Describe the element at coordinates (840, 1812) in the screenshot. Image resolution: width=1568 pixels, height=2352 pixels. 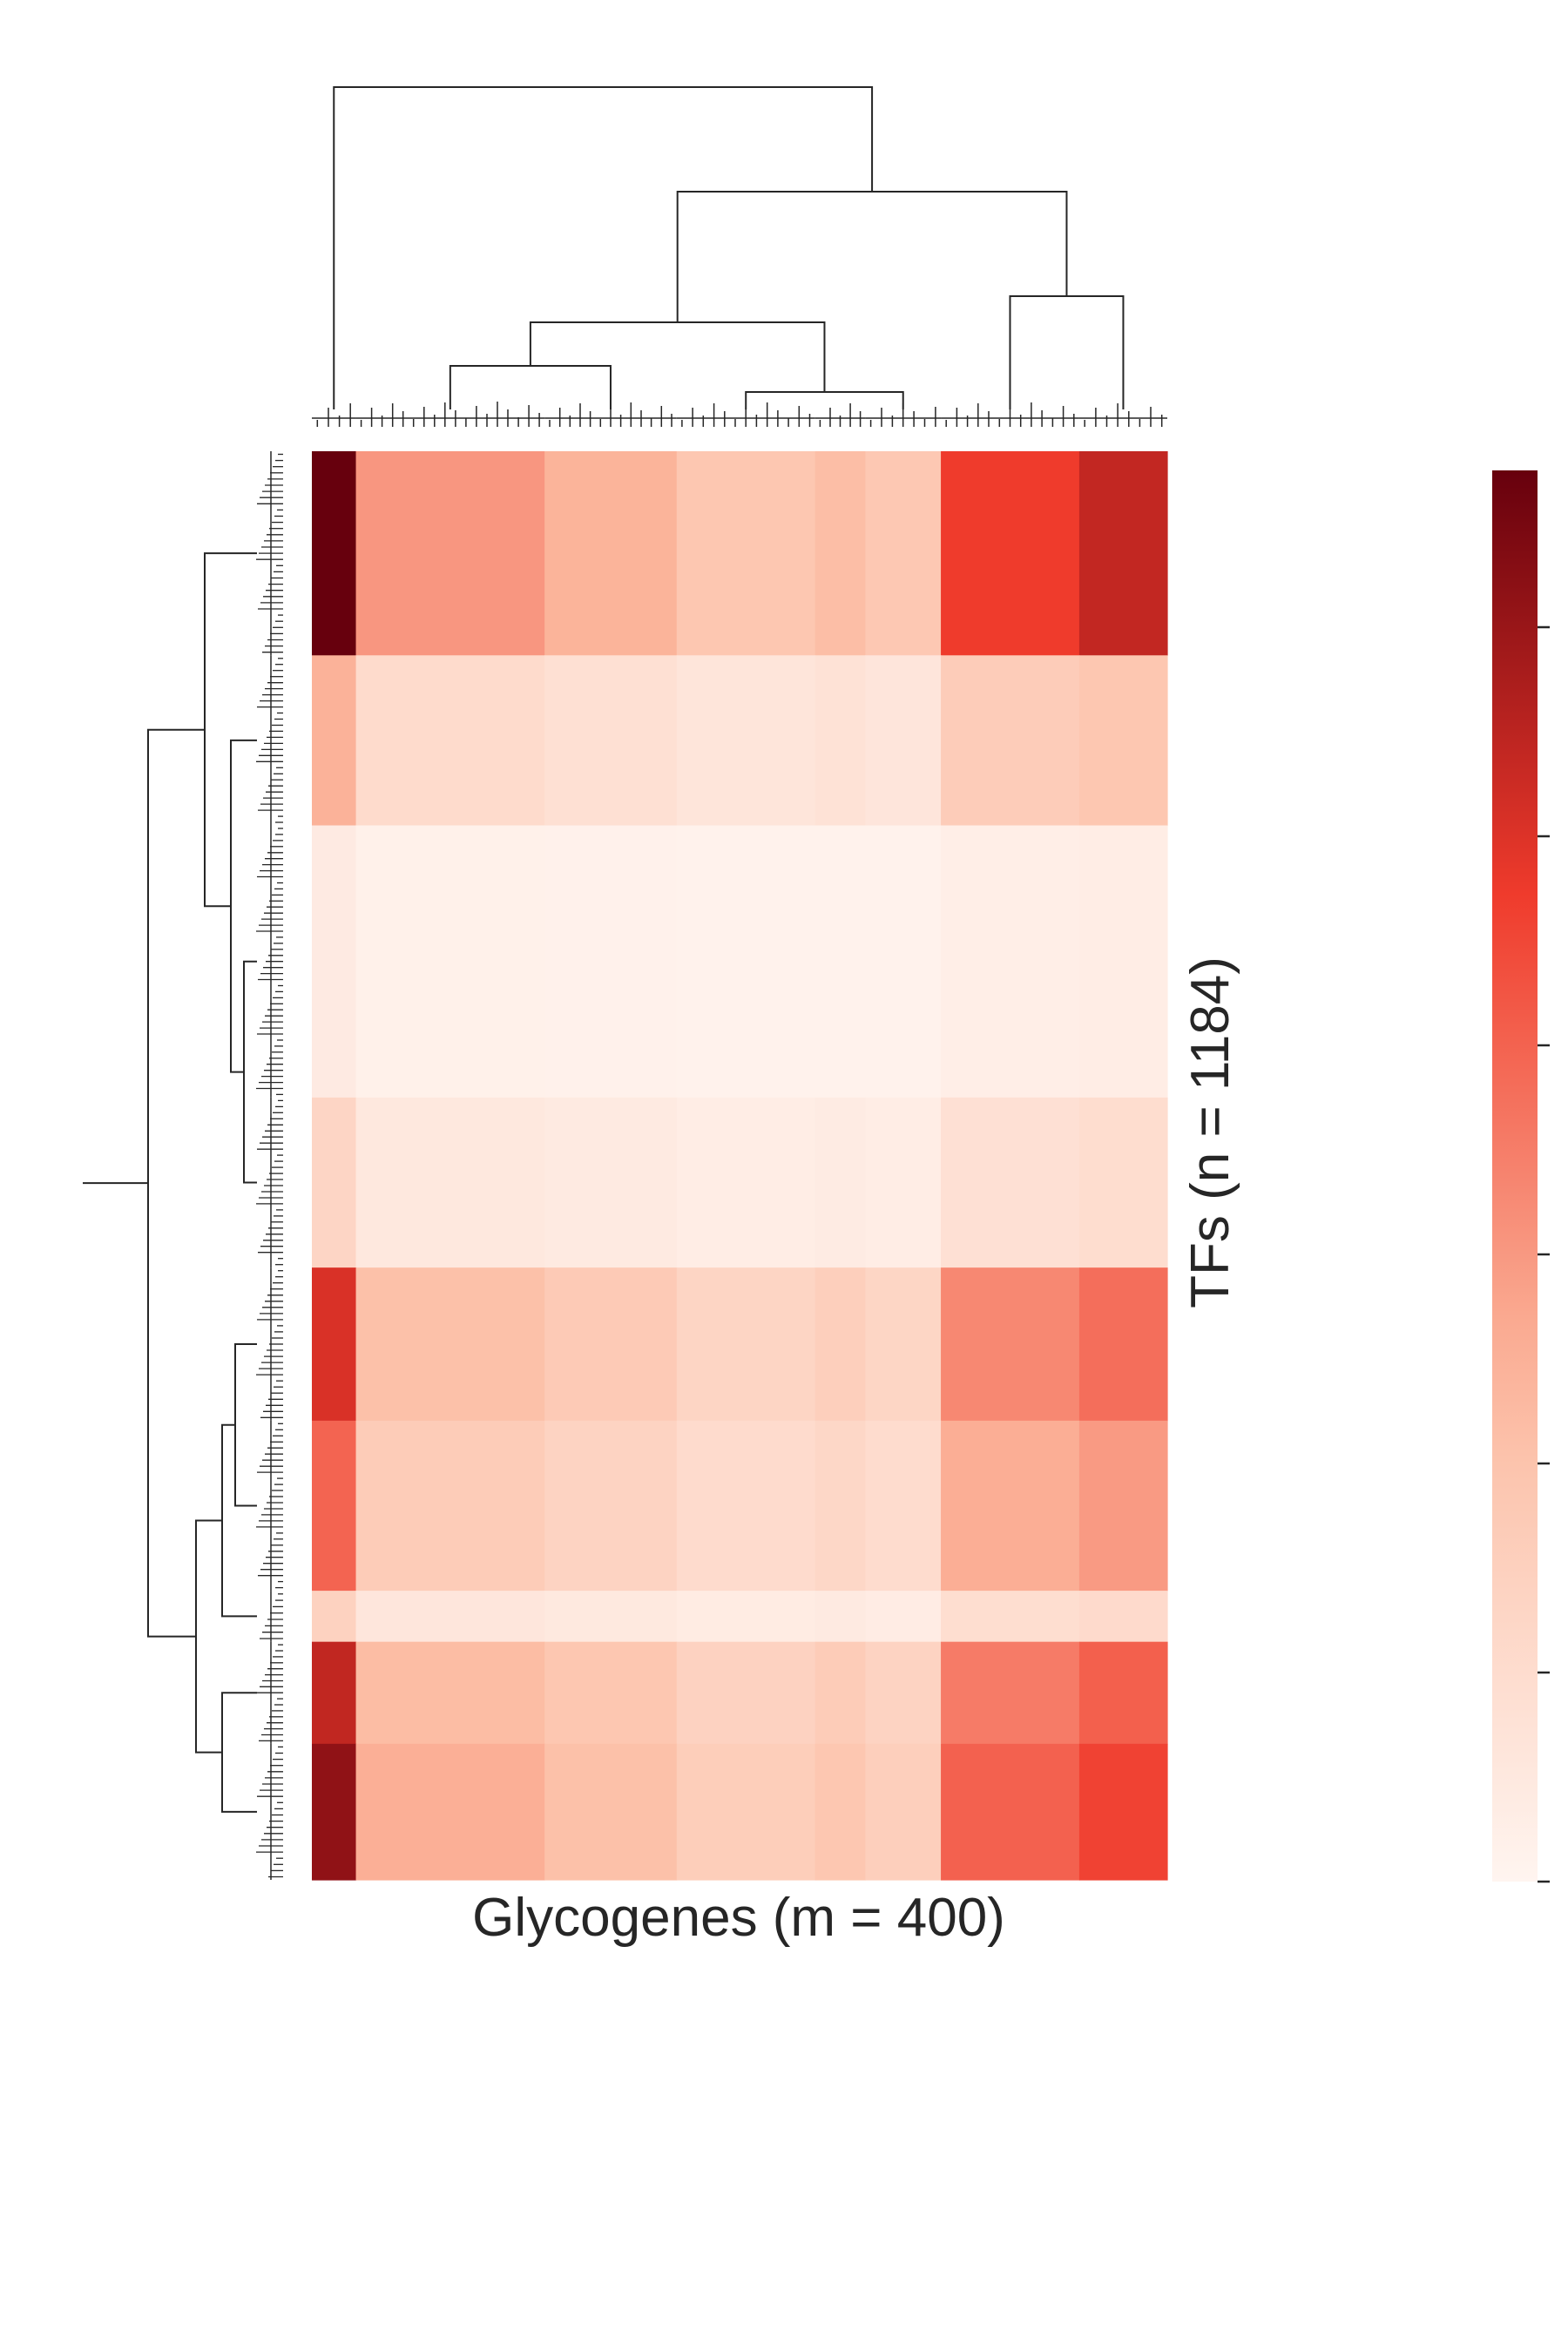
I see `heatmap-cell-R9-C5` at that location.